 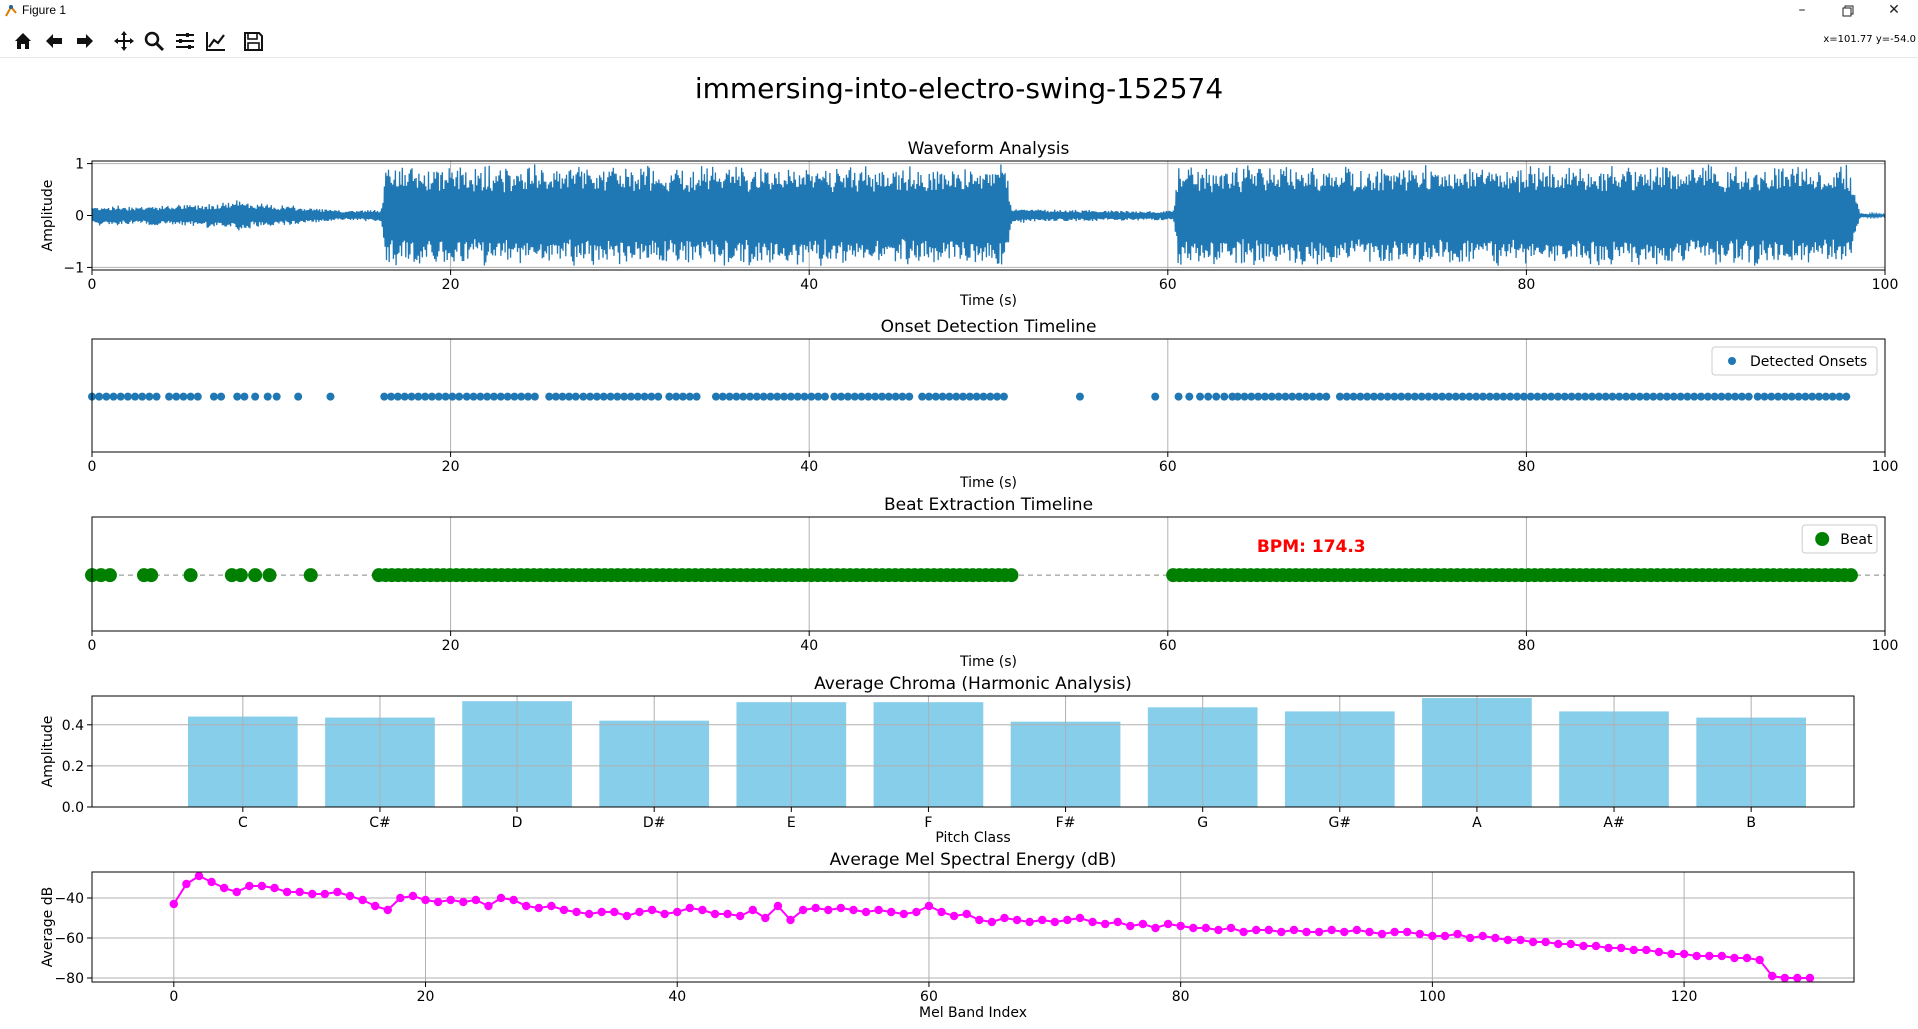 What do you see at coordinates (92, 467) in the screenshot?
I see `x-tick-label: 0` at bounding box center [92, 467].